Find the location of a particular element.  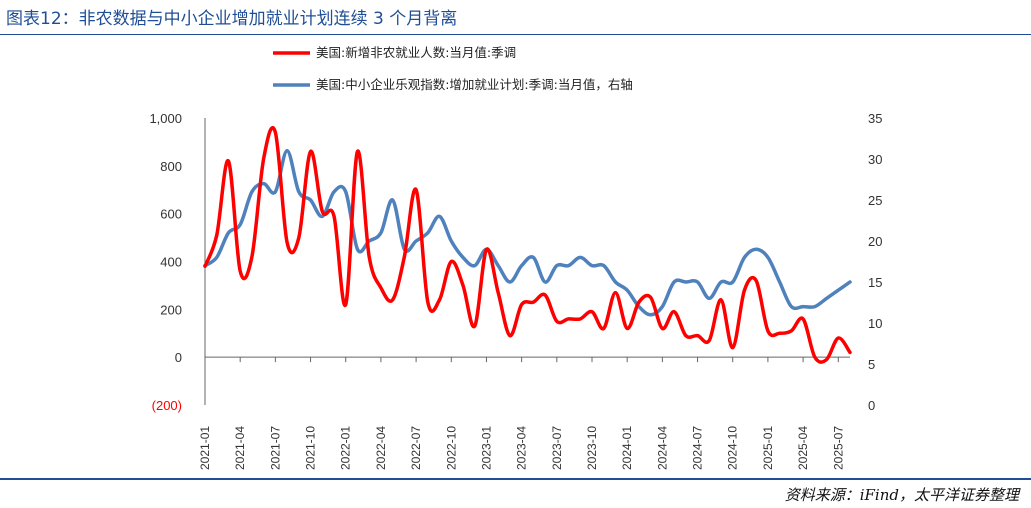

y-left-tick-label: 600 is located at coordinates (171, 214).